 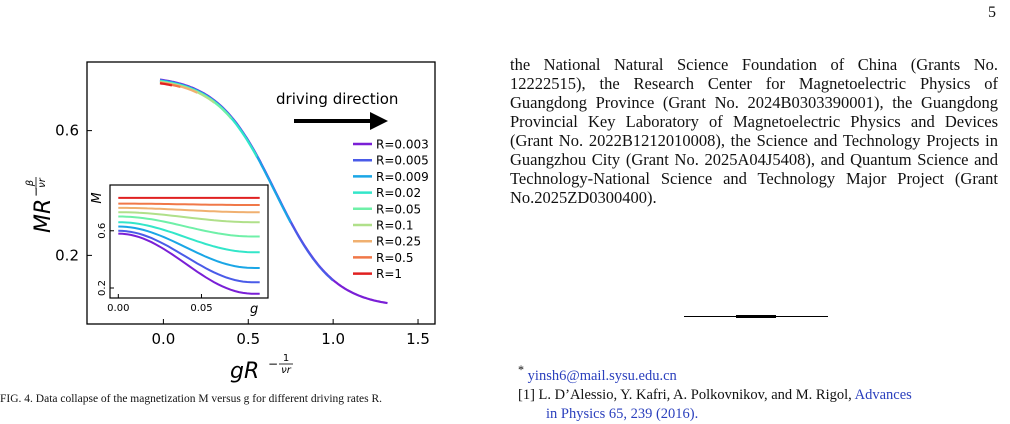 I want to click on inset-ticks-group: 0.00 0.05 0.2 0.6, so click(x=155, y=268).